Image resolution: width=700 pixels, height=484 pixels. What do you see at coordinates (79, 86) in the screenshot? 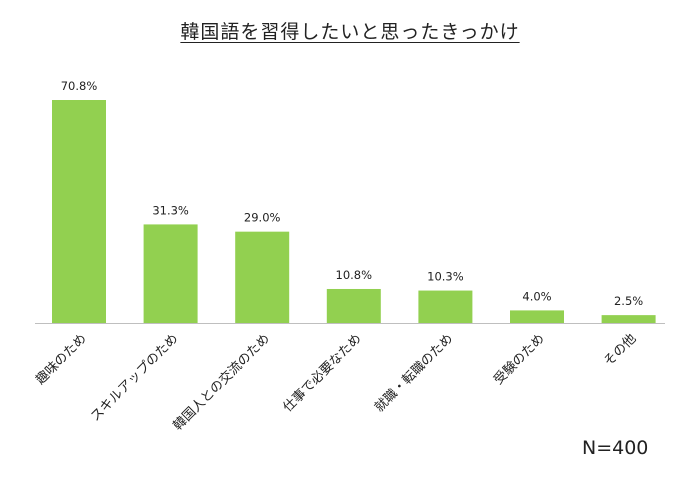
I see `data-label-1: 70.8%` at bounding box center [79, 86].